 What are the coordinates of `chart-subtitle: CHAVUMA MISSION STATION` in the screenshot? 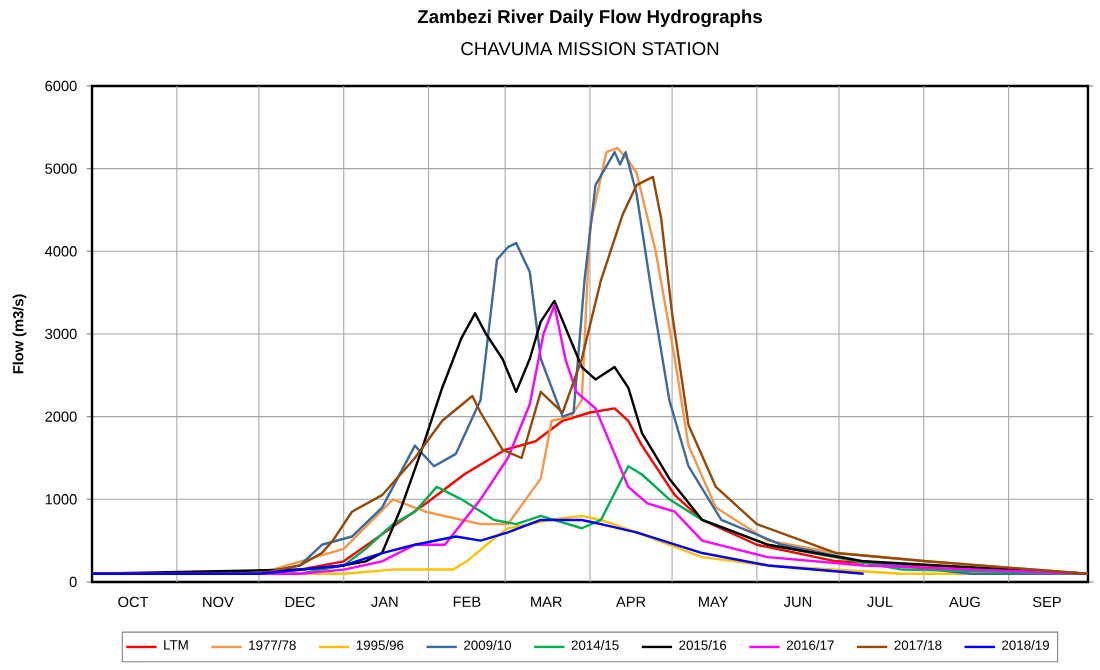 It's located at (590, 49).